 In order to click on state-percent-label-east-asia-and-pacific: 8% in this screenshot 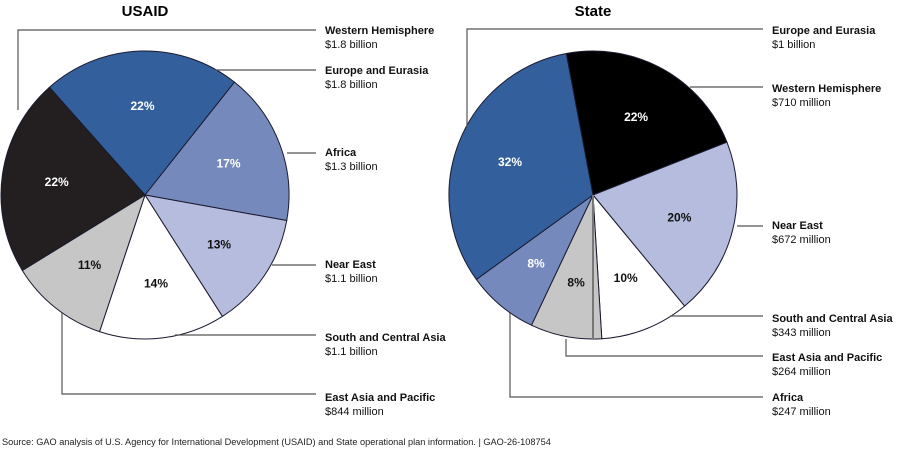, I will do `click(576, 283)`.